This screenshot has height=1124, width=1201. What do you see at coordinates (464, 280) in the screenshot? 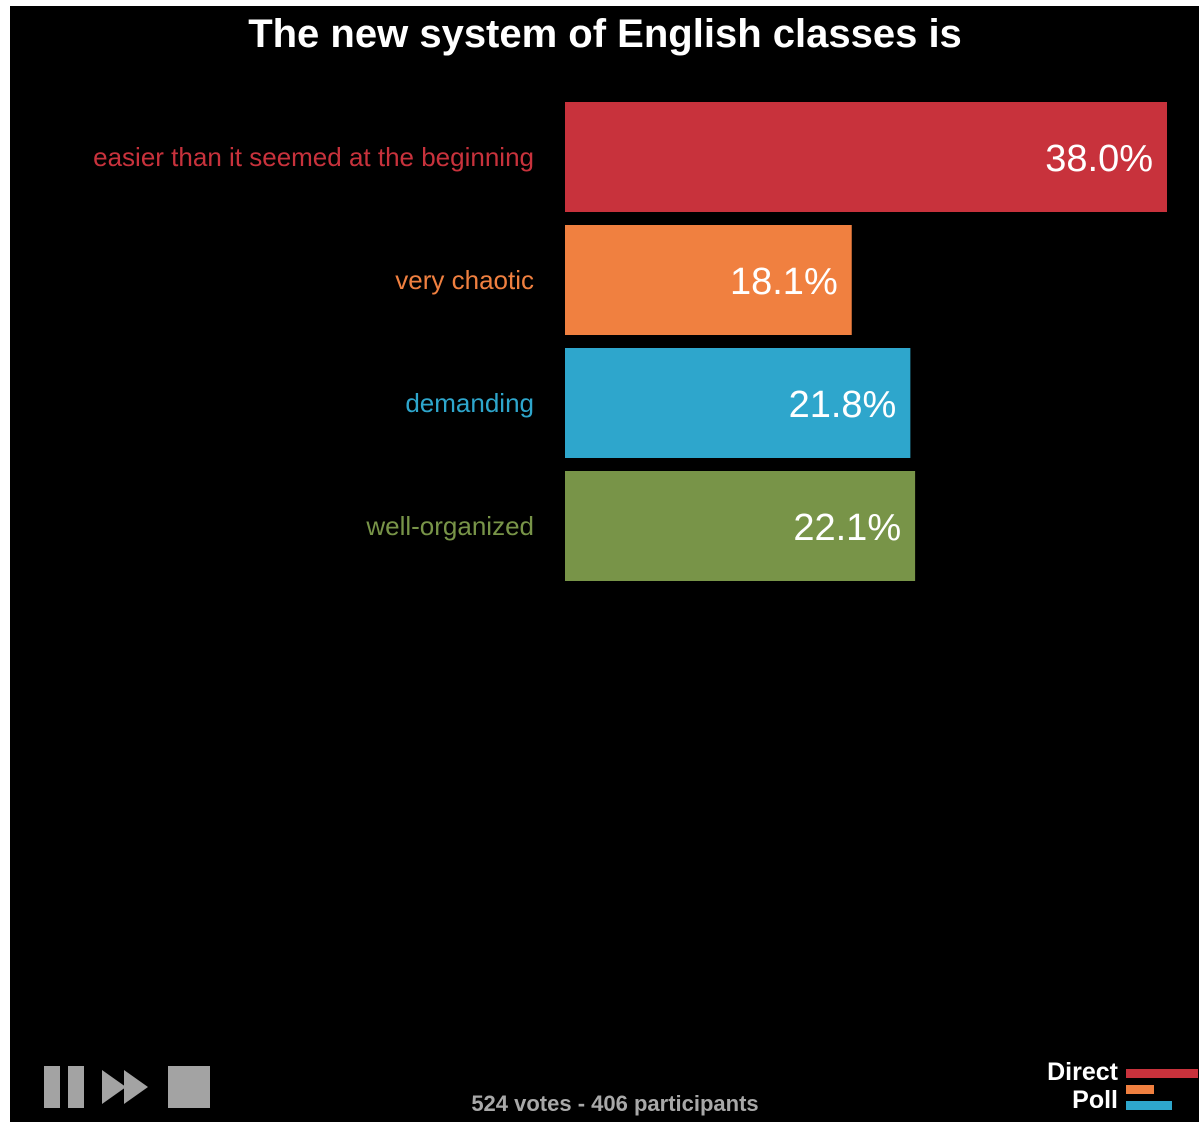
I see `category-label: very chaotic` at bounding box center [464, 280].